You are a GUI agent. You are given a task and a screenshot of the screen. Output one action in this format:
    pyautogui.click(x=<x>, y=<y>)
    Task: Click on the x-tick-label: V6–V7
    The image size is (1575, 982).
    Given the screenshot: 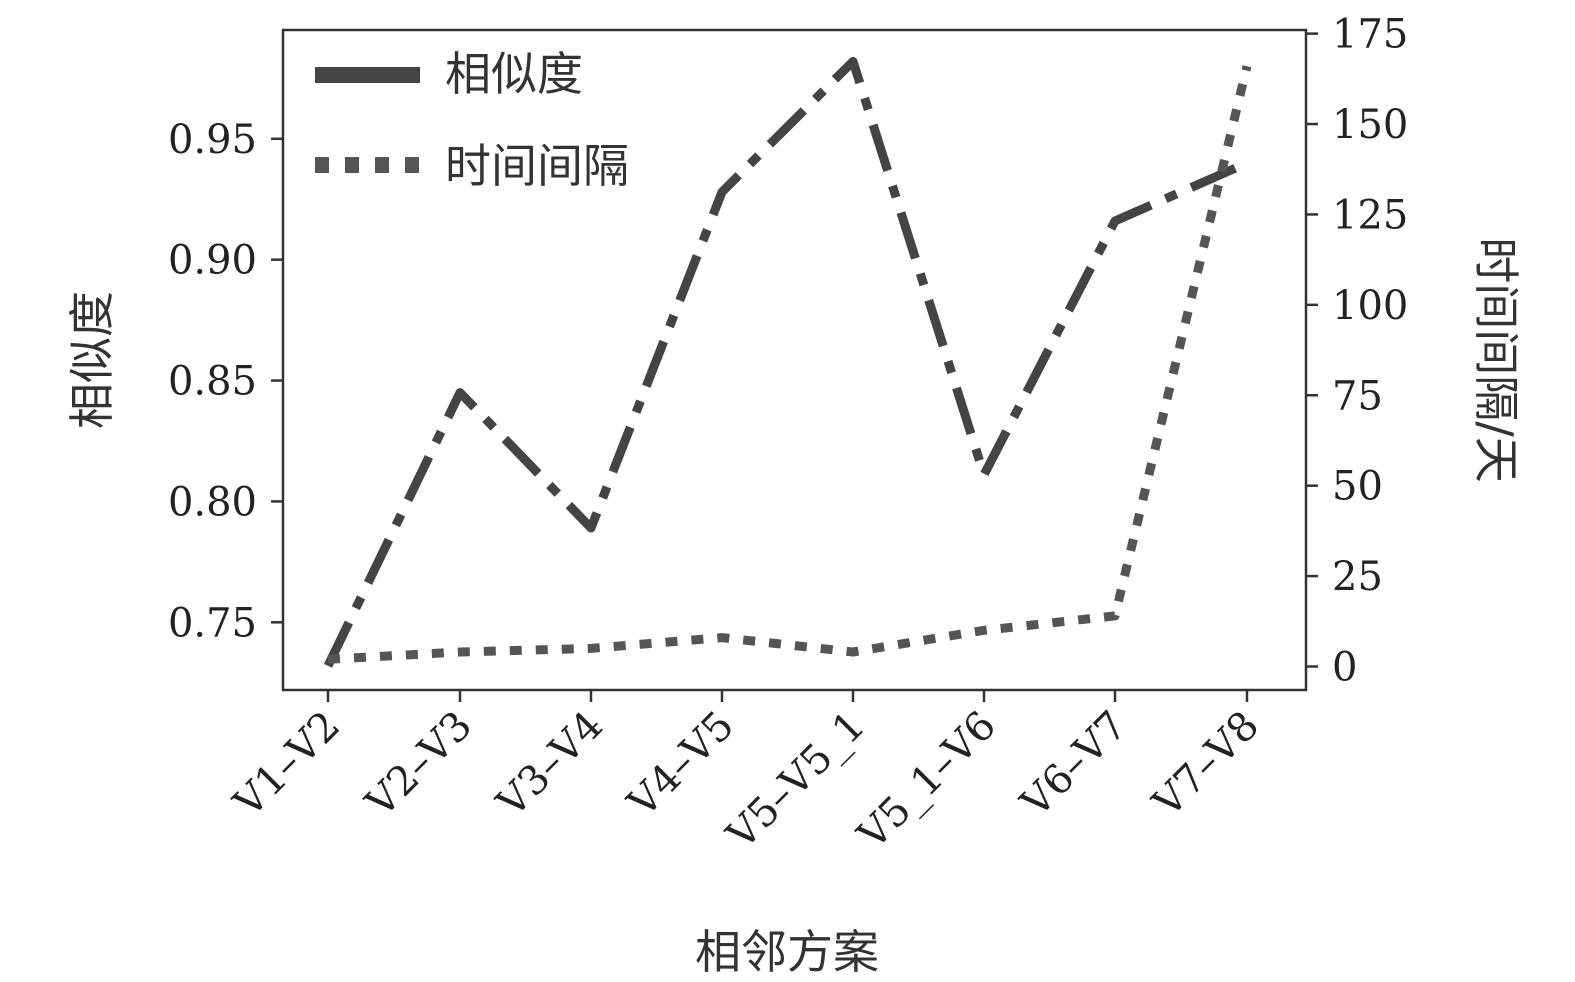 What is the action you would take?
    pyautogui.click(x=1074, y=765)
    